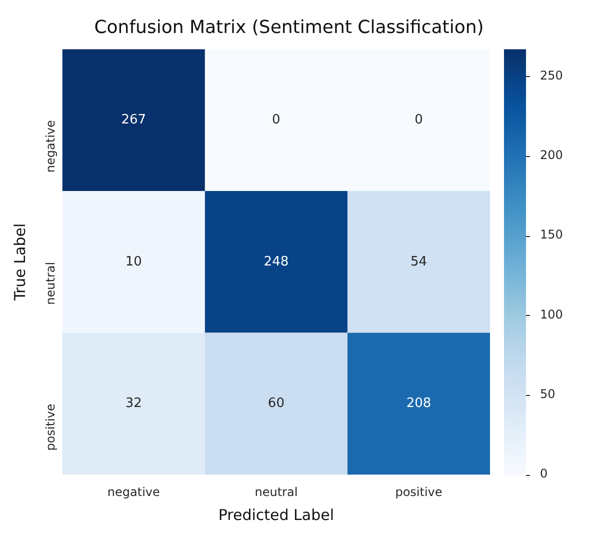  I want to click on y-axis-title: True Label, so click(19, 262).